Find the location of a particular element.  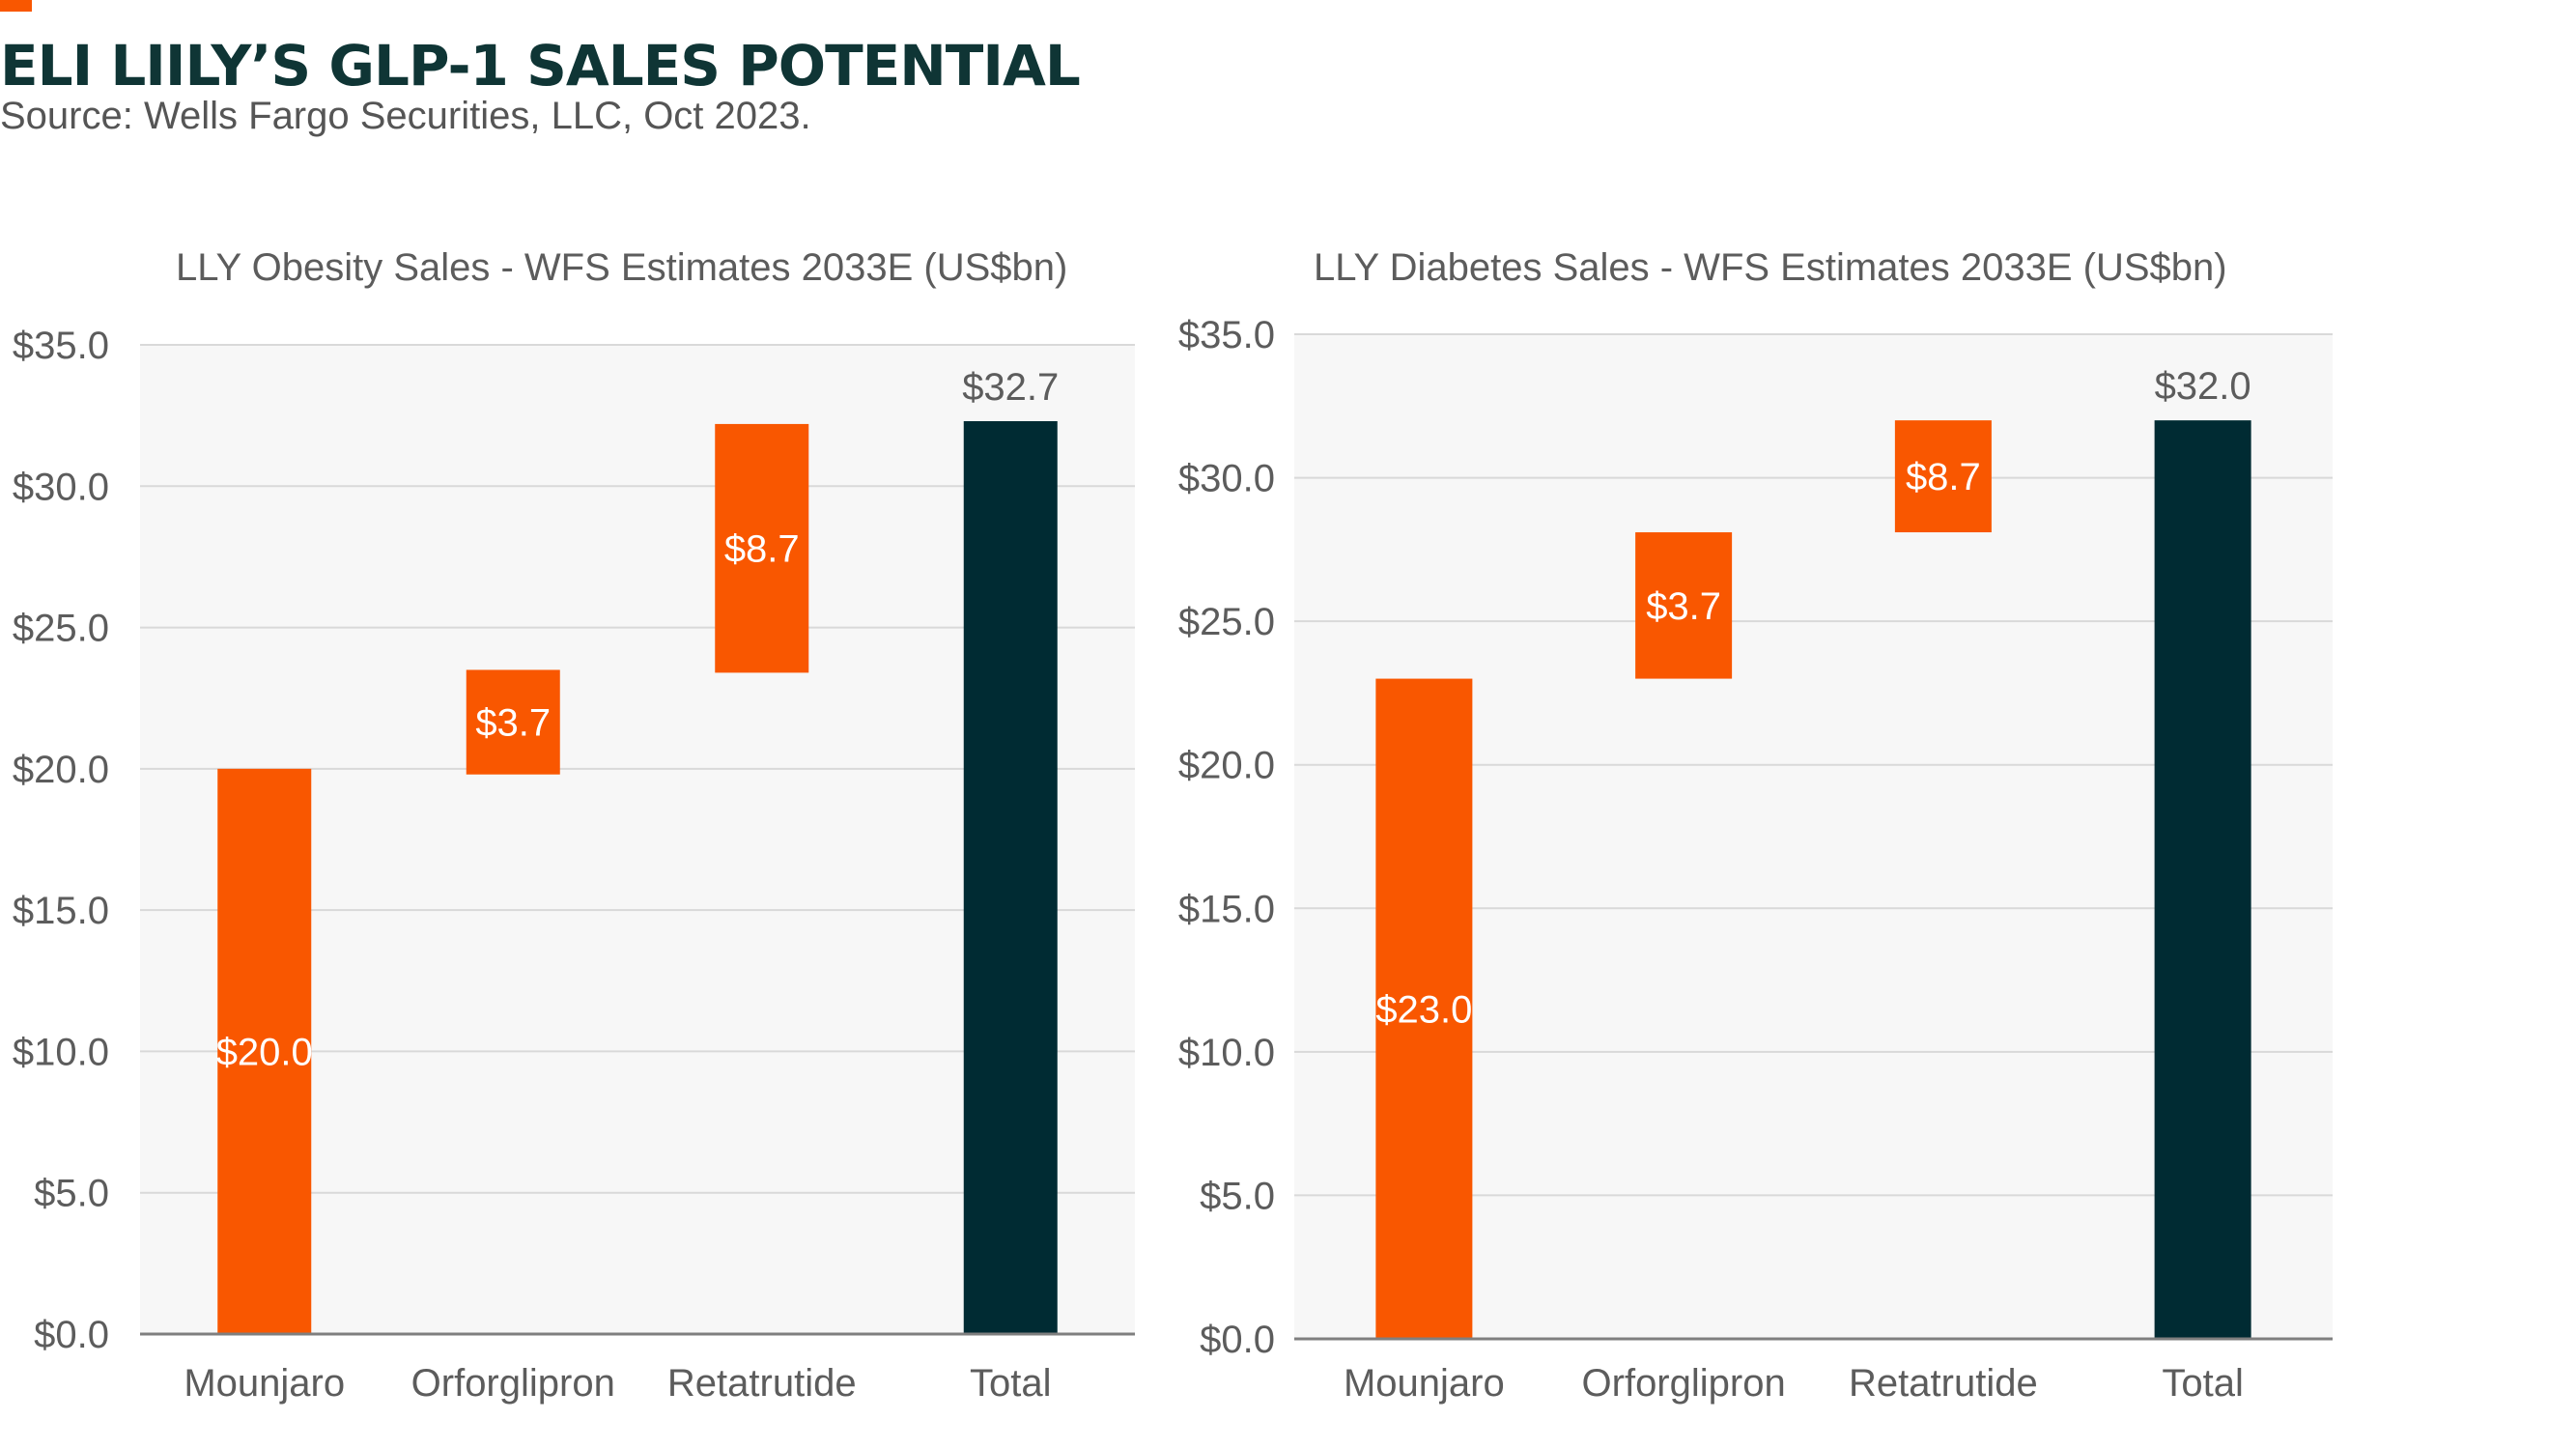

chart-2-data-label: $23.0 is located at coordinates (1423, 1009).